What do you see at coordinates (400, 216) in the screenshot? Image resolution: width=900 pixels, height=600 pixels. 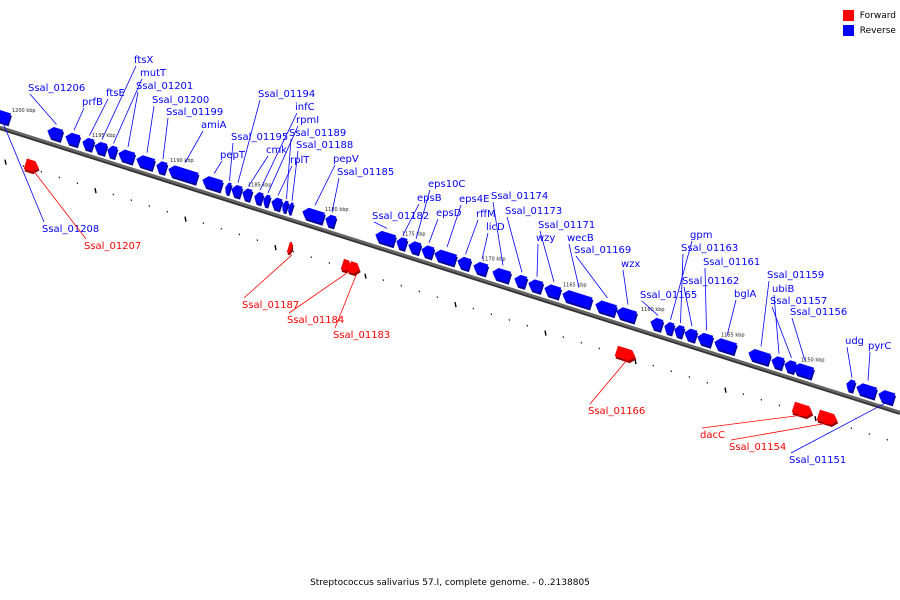 I see `gene-label-Ssal_01182: Ssal_01182` at bounding box center [400, 216].